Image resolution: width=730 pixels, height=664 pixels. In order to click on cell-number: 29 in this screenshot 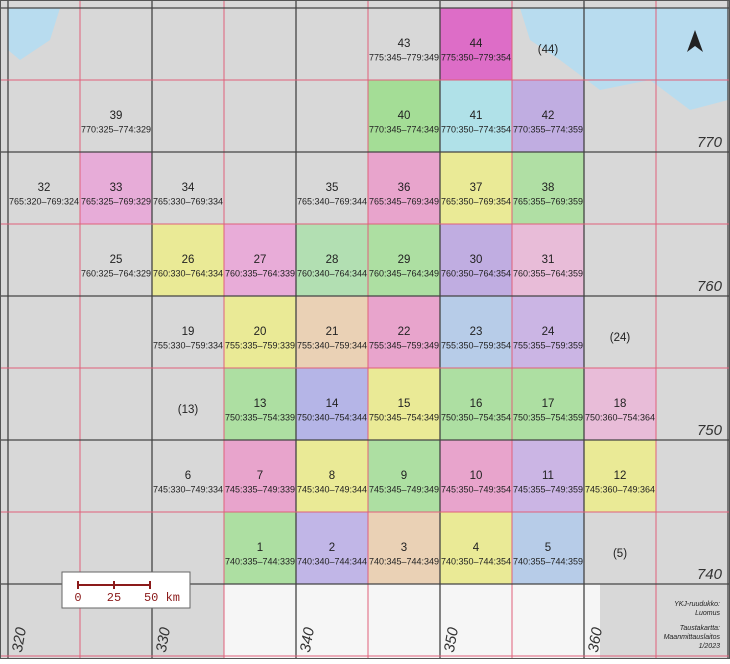, I will do `click(404, 260)`.